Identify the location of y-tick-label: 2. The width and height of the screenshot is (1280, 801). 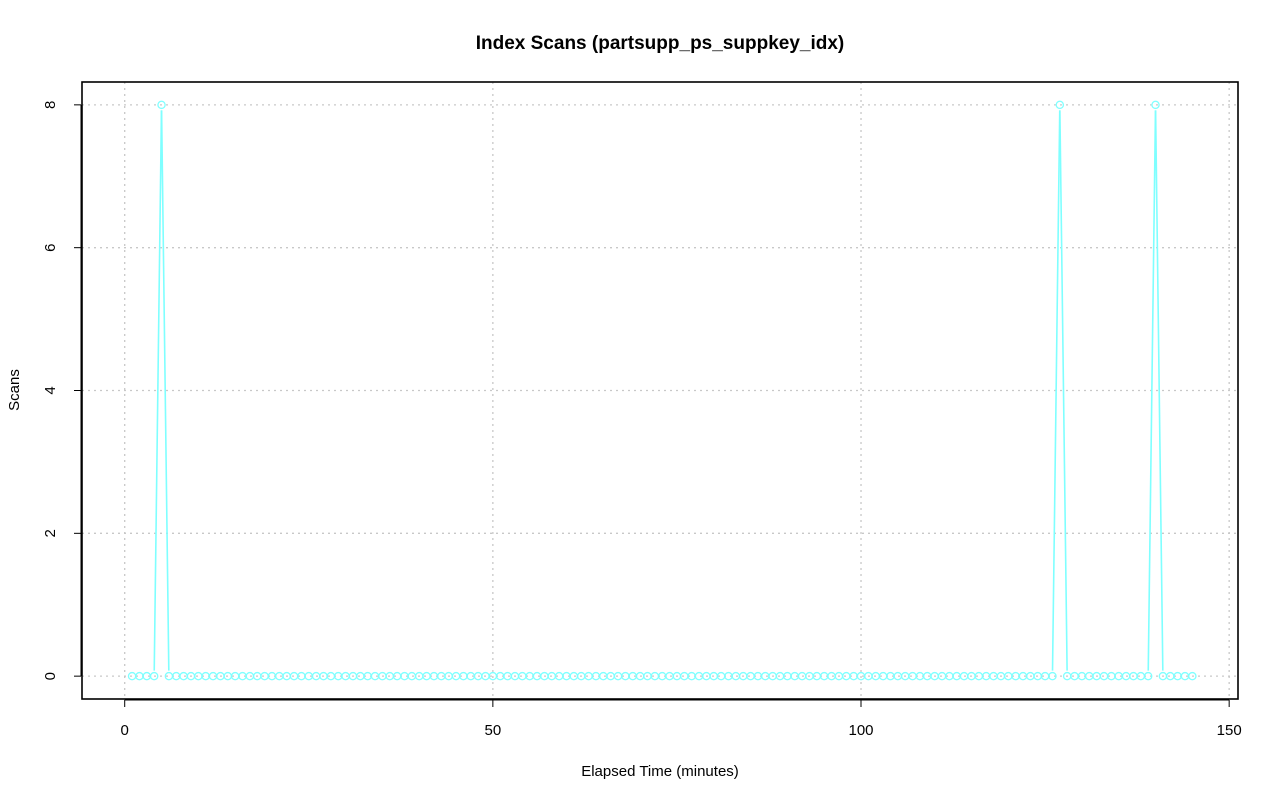
(50, 533).